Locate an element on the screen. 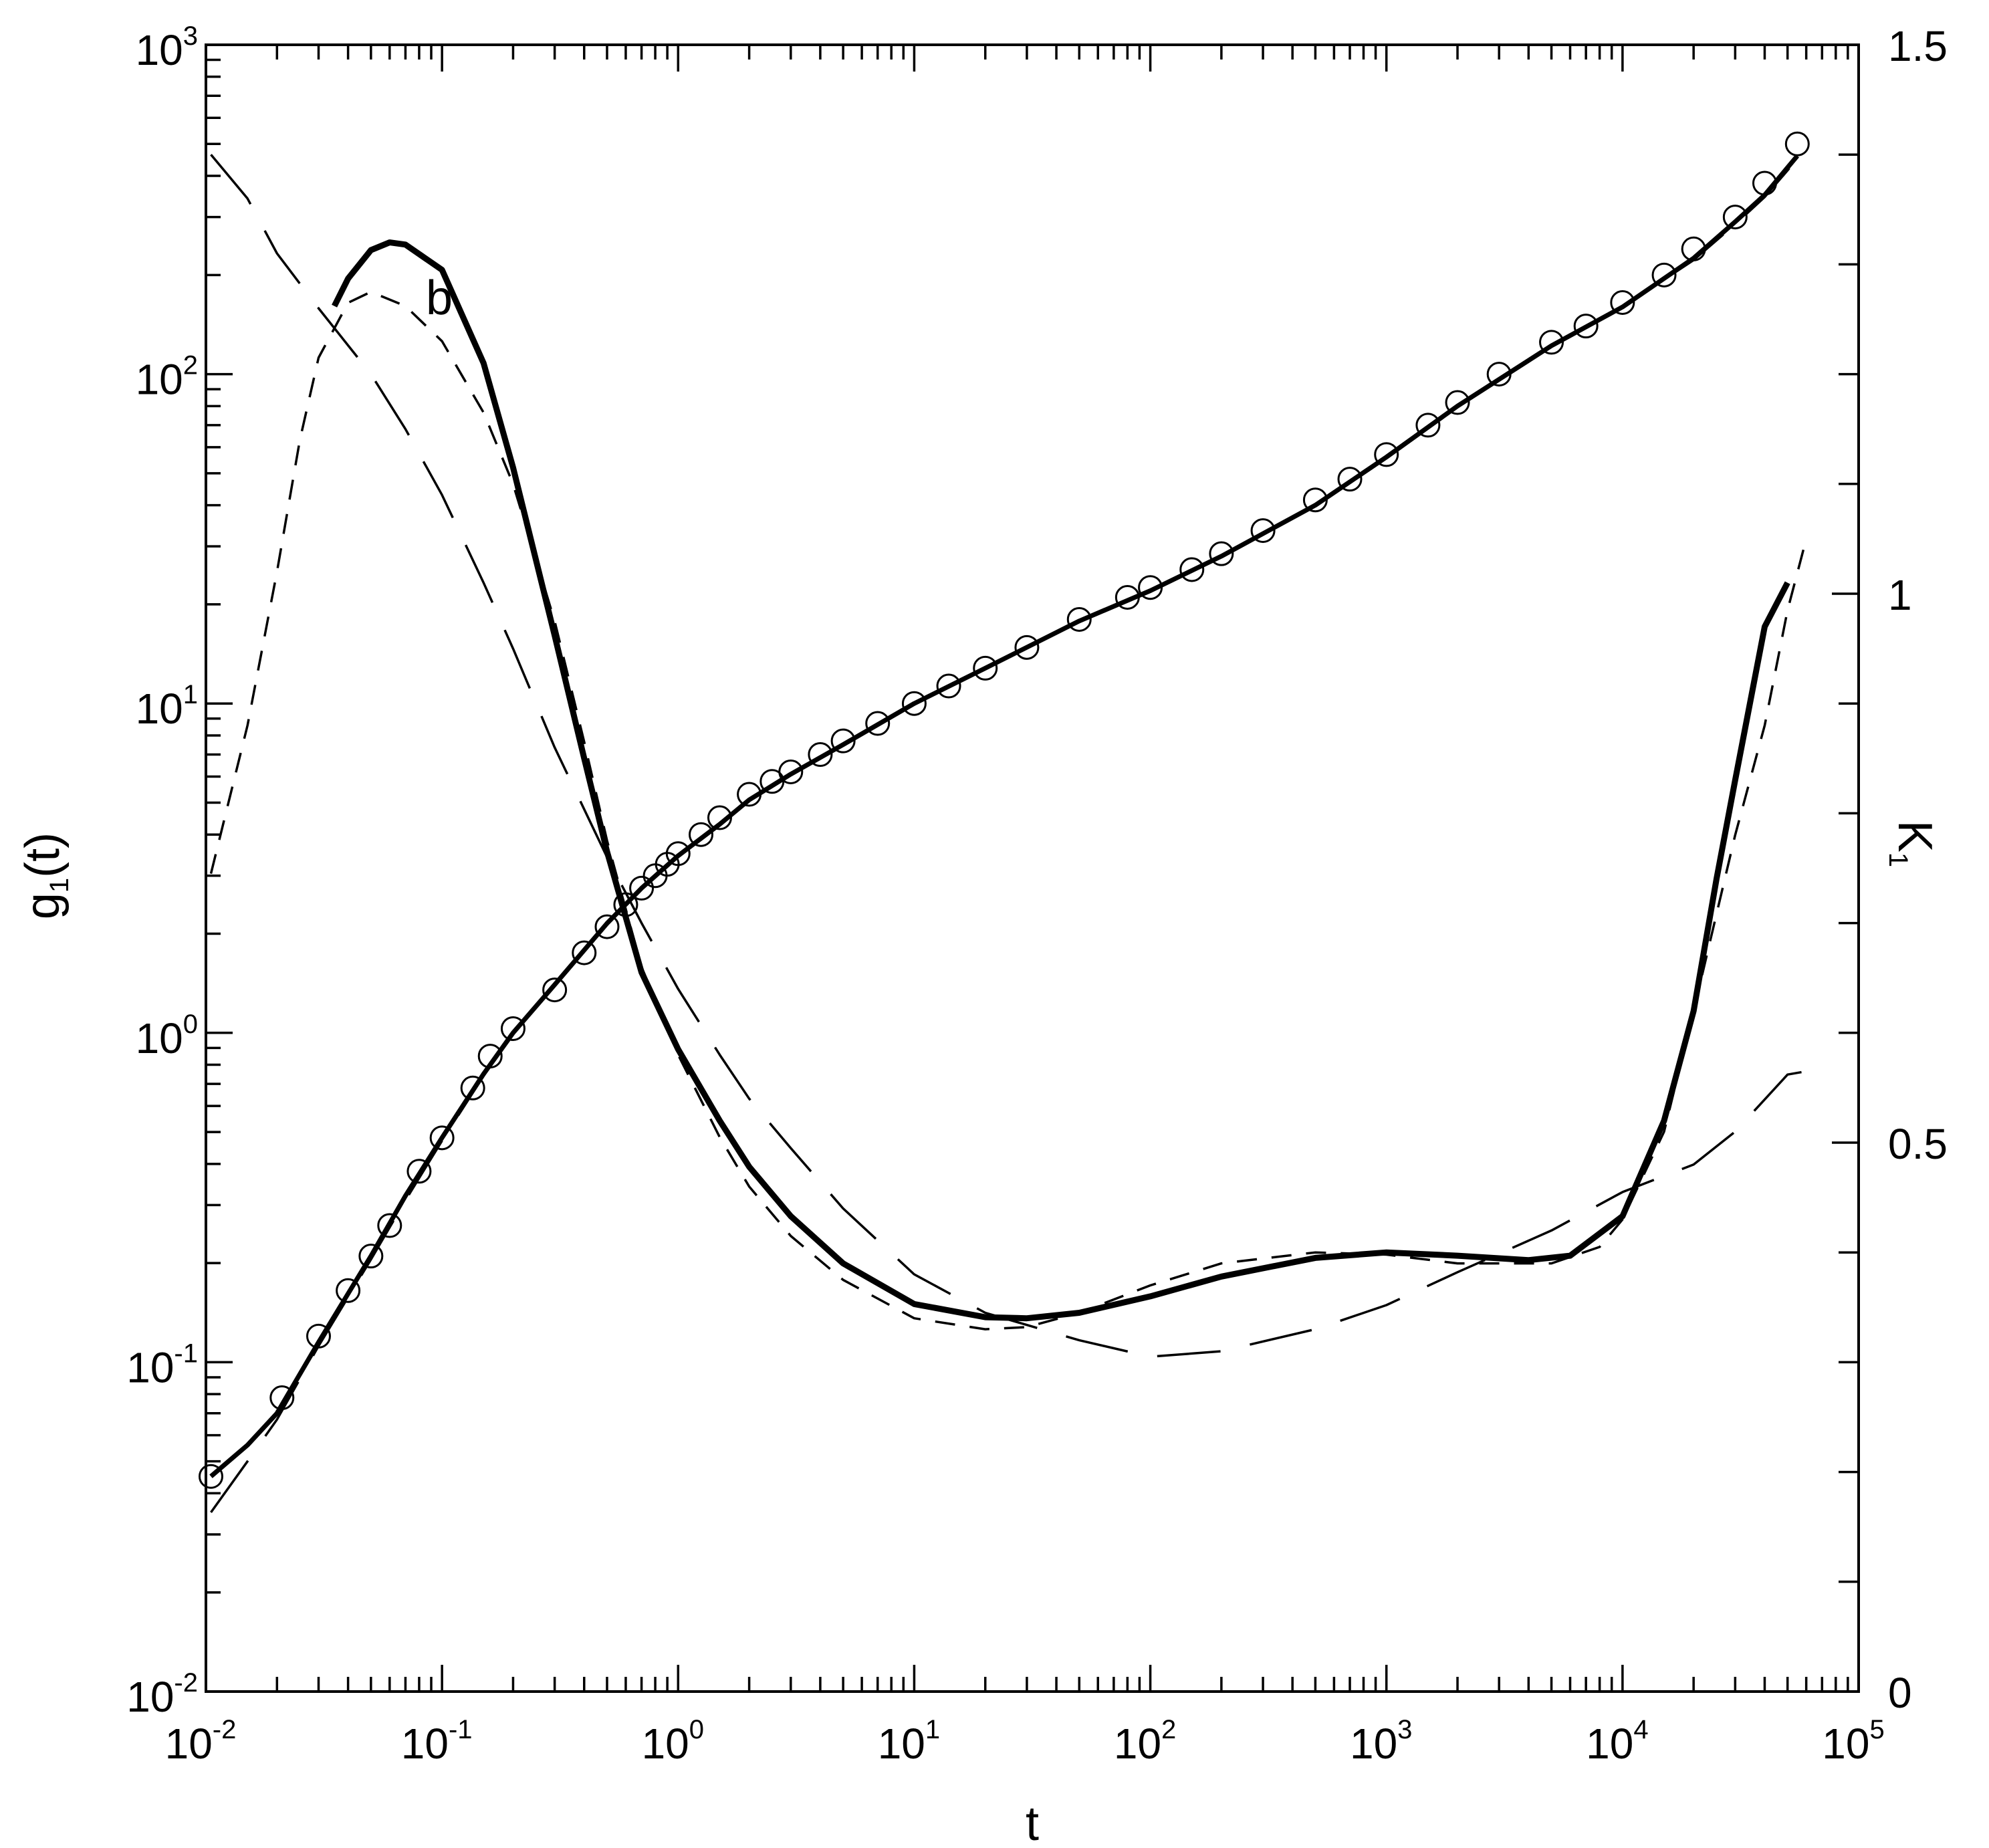 The height and width of the screenshot is (1848, 1989). y-left-title-sub: 1 is located at coordinates (60, 885).